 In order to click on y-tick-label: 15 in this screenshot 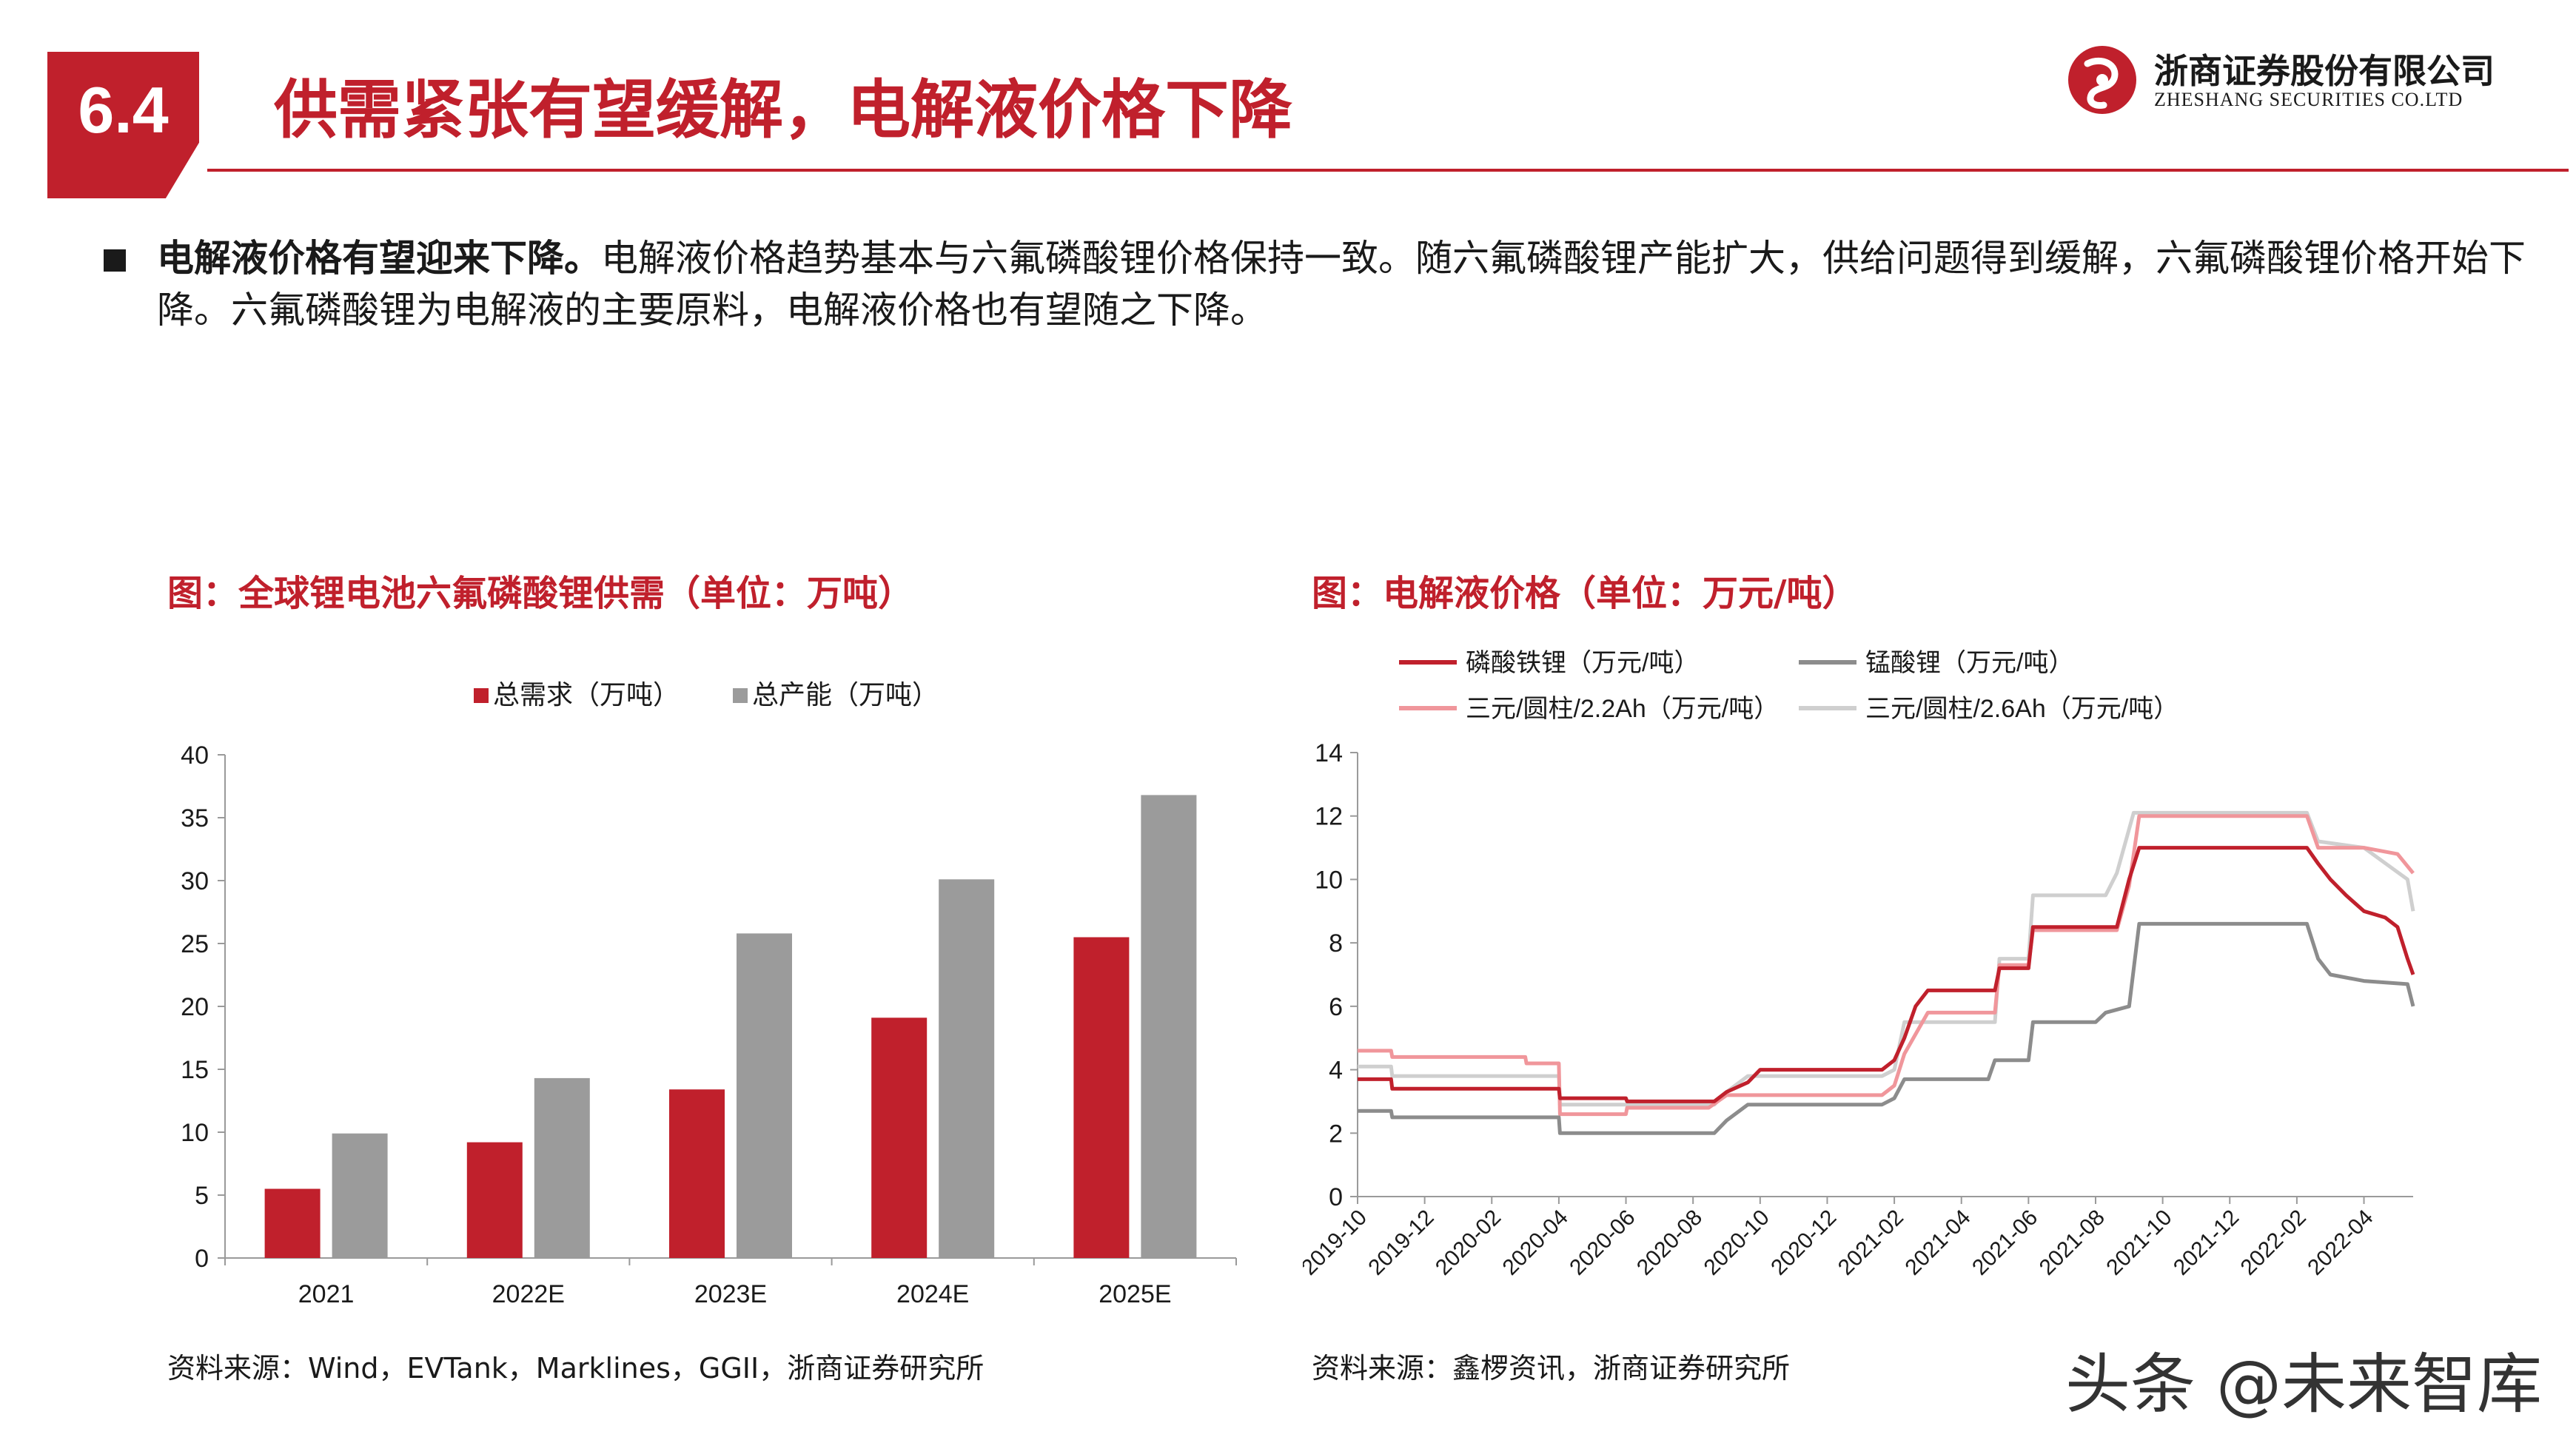, I will do `click(195, 1070)`.